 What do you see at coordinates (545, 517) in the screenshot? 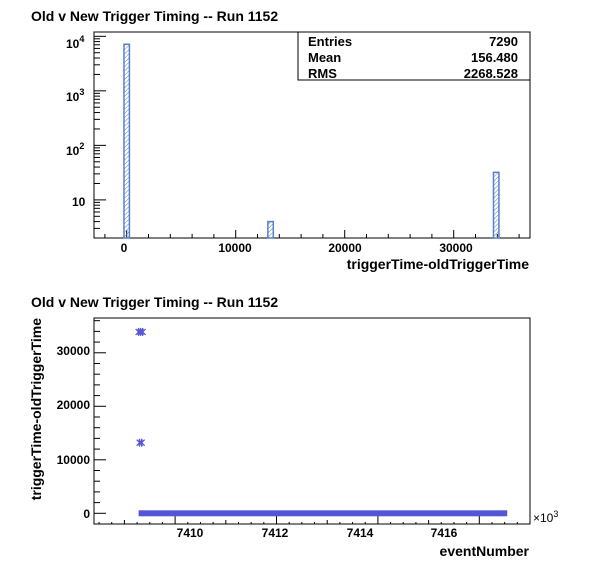
I see `scatter-x-multiplier: ×10³` at bounding box center [545, 517].